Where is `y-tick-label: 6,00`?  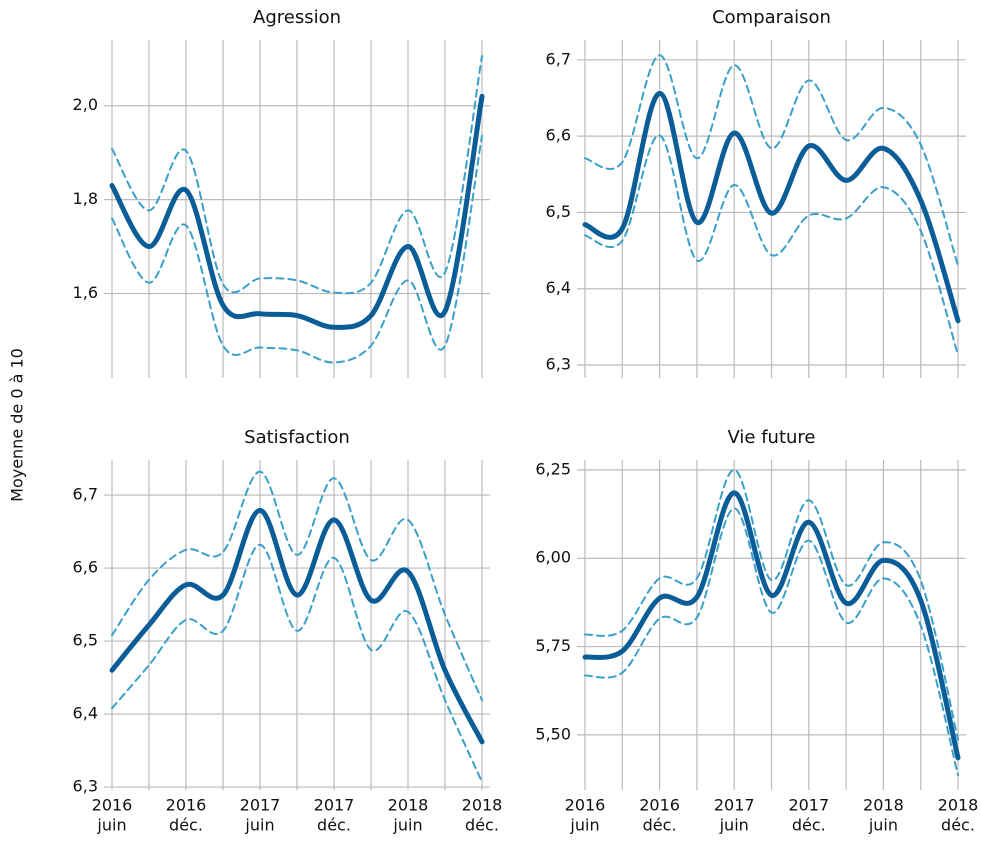 y-tick-label: 6,00 is located at coordinates (553, 557).